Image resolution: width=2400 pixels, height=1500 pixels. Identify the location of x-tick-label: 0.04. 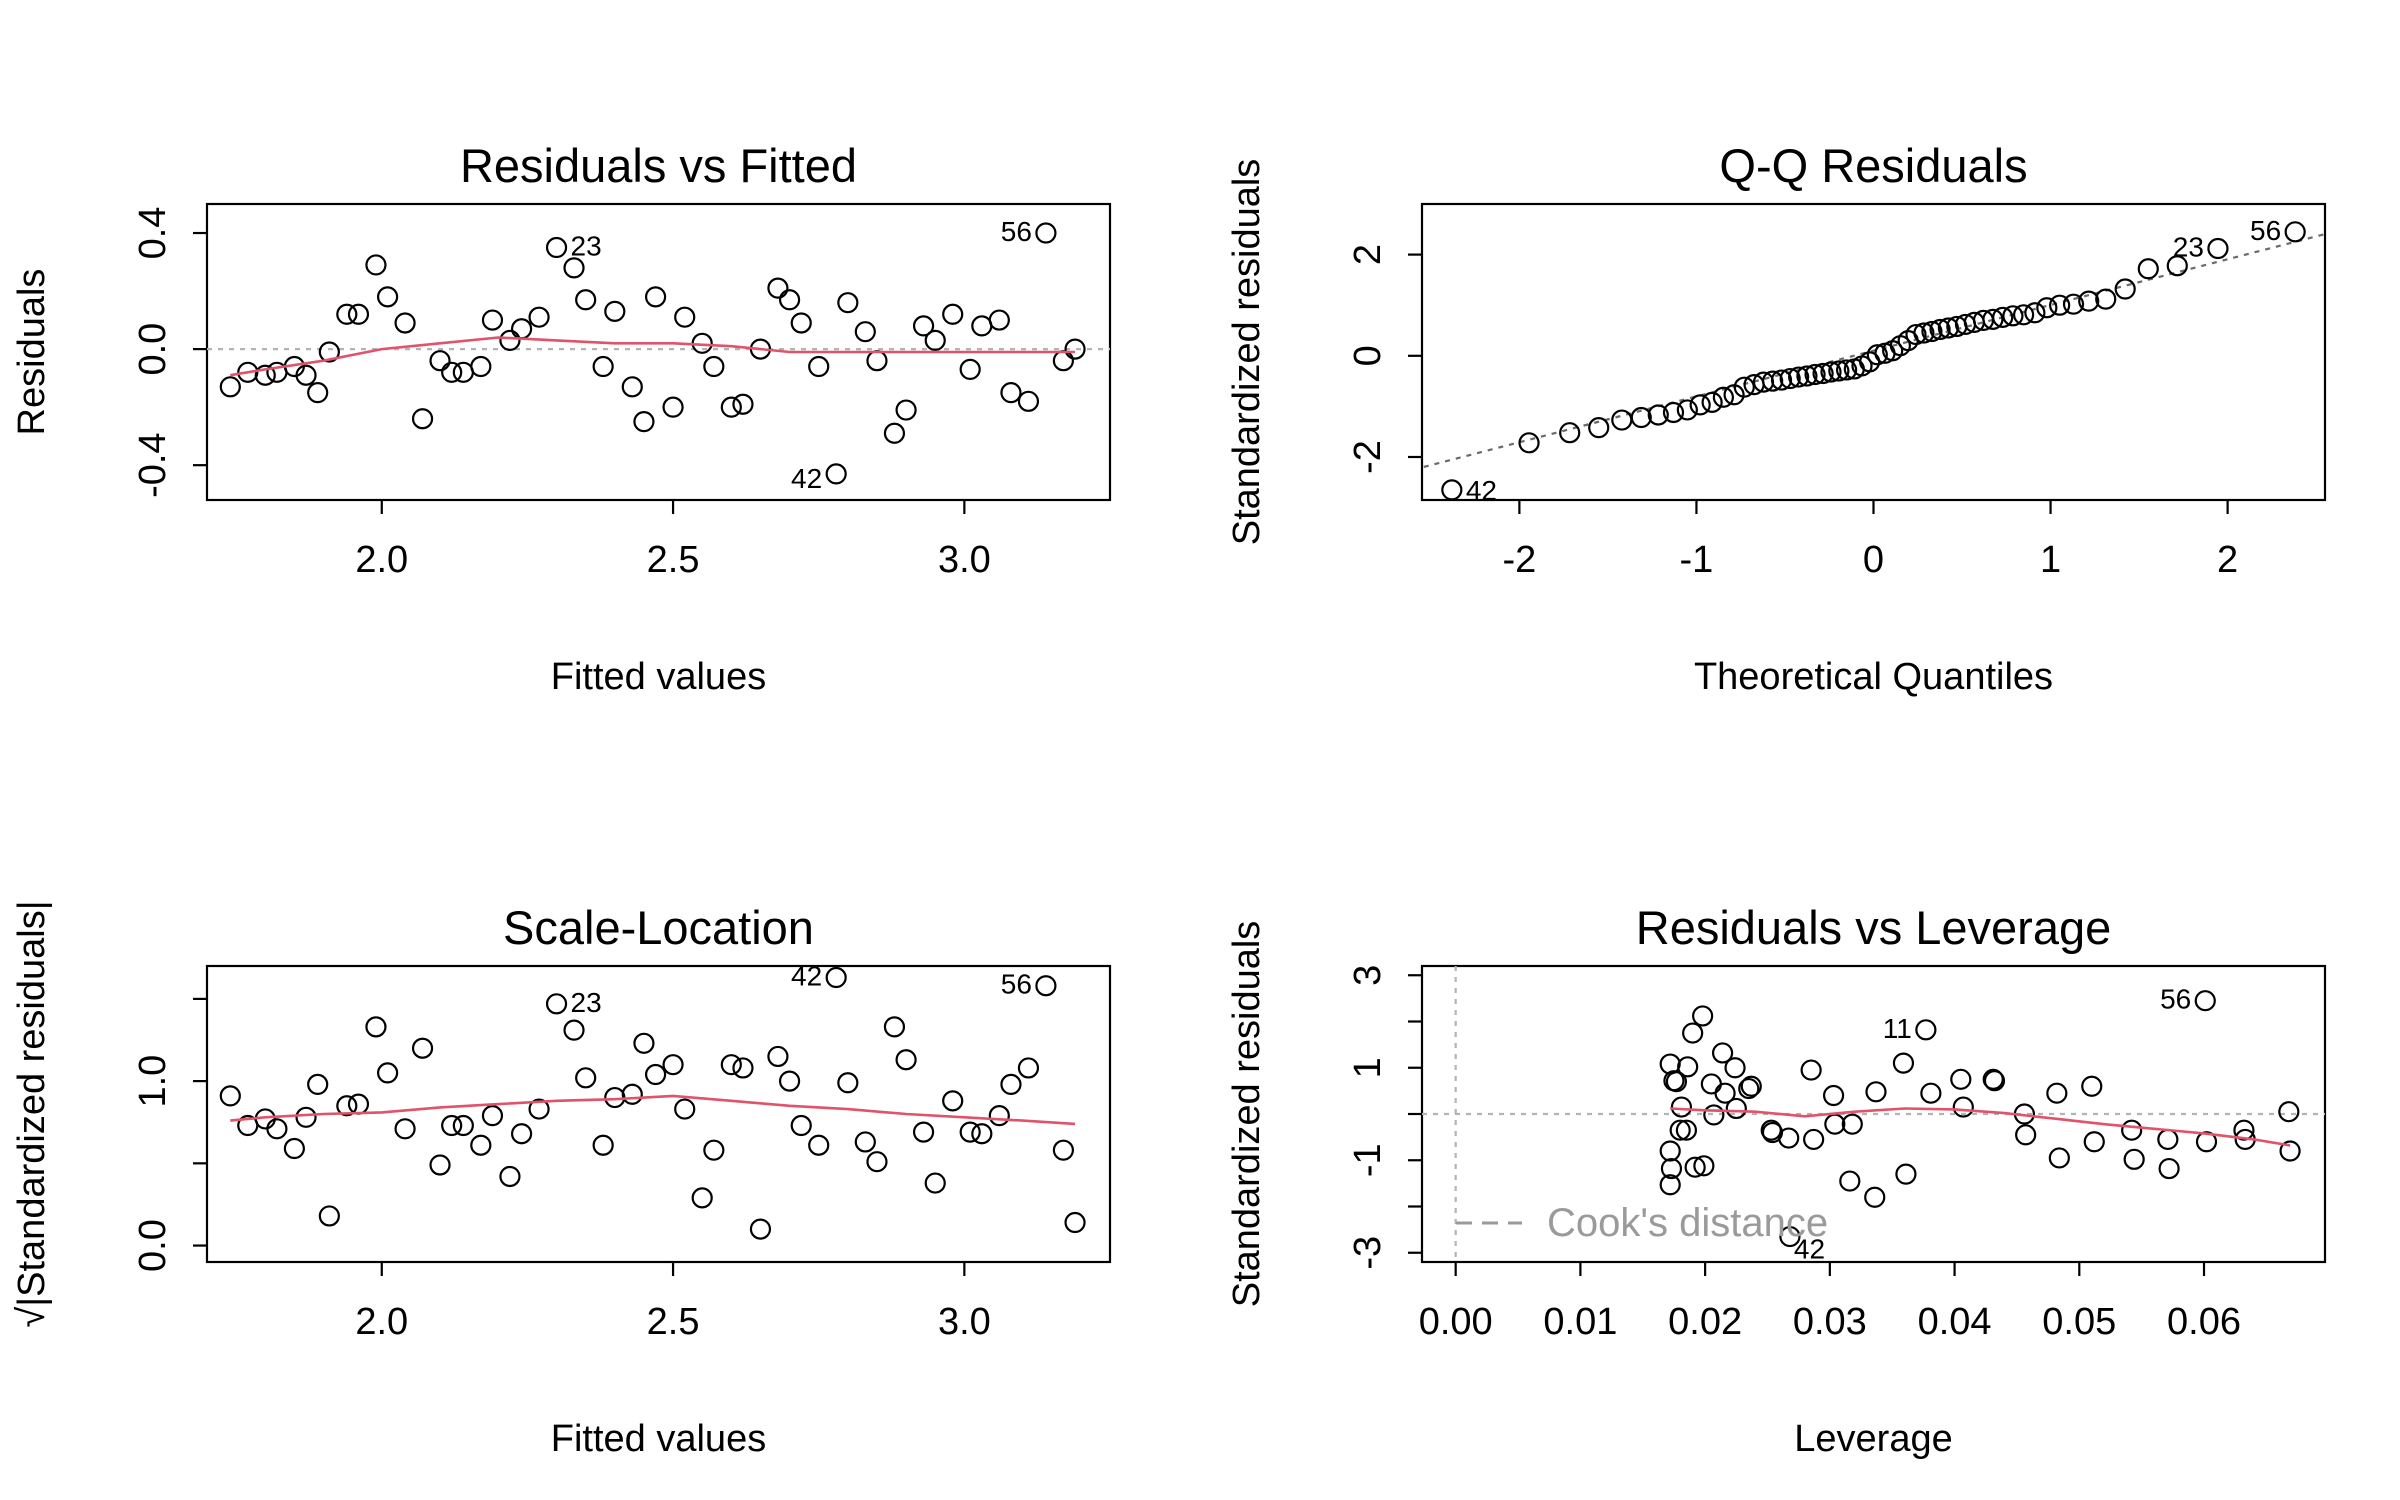
(1955, 1322).